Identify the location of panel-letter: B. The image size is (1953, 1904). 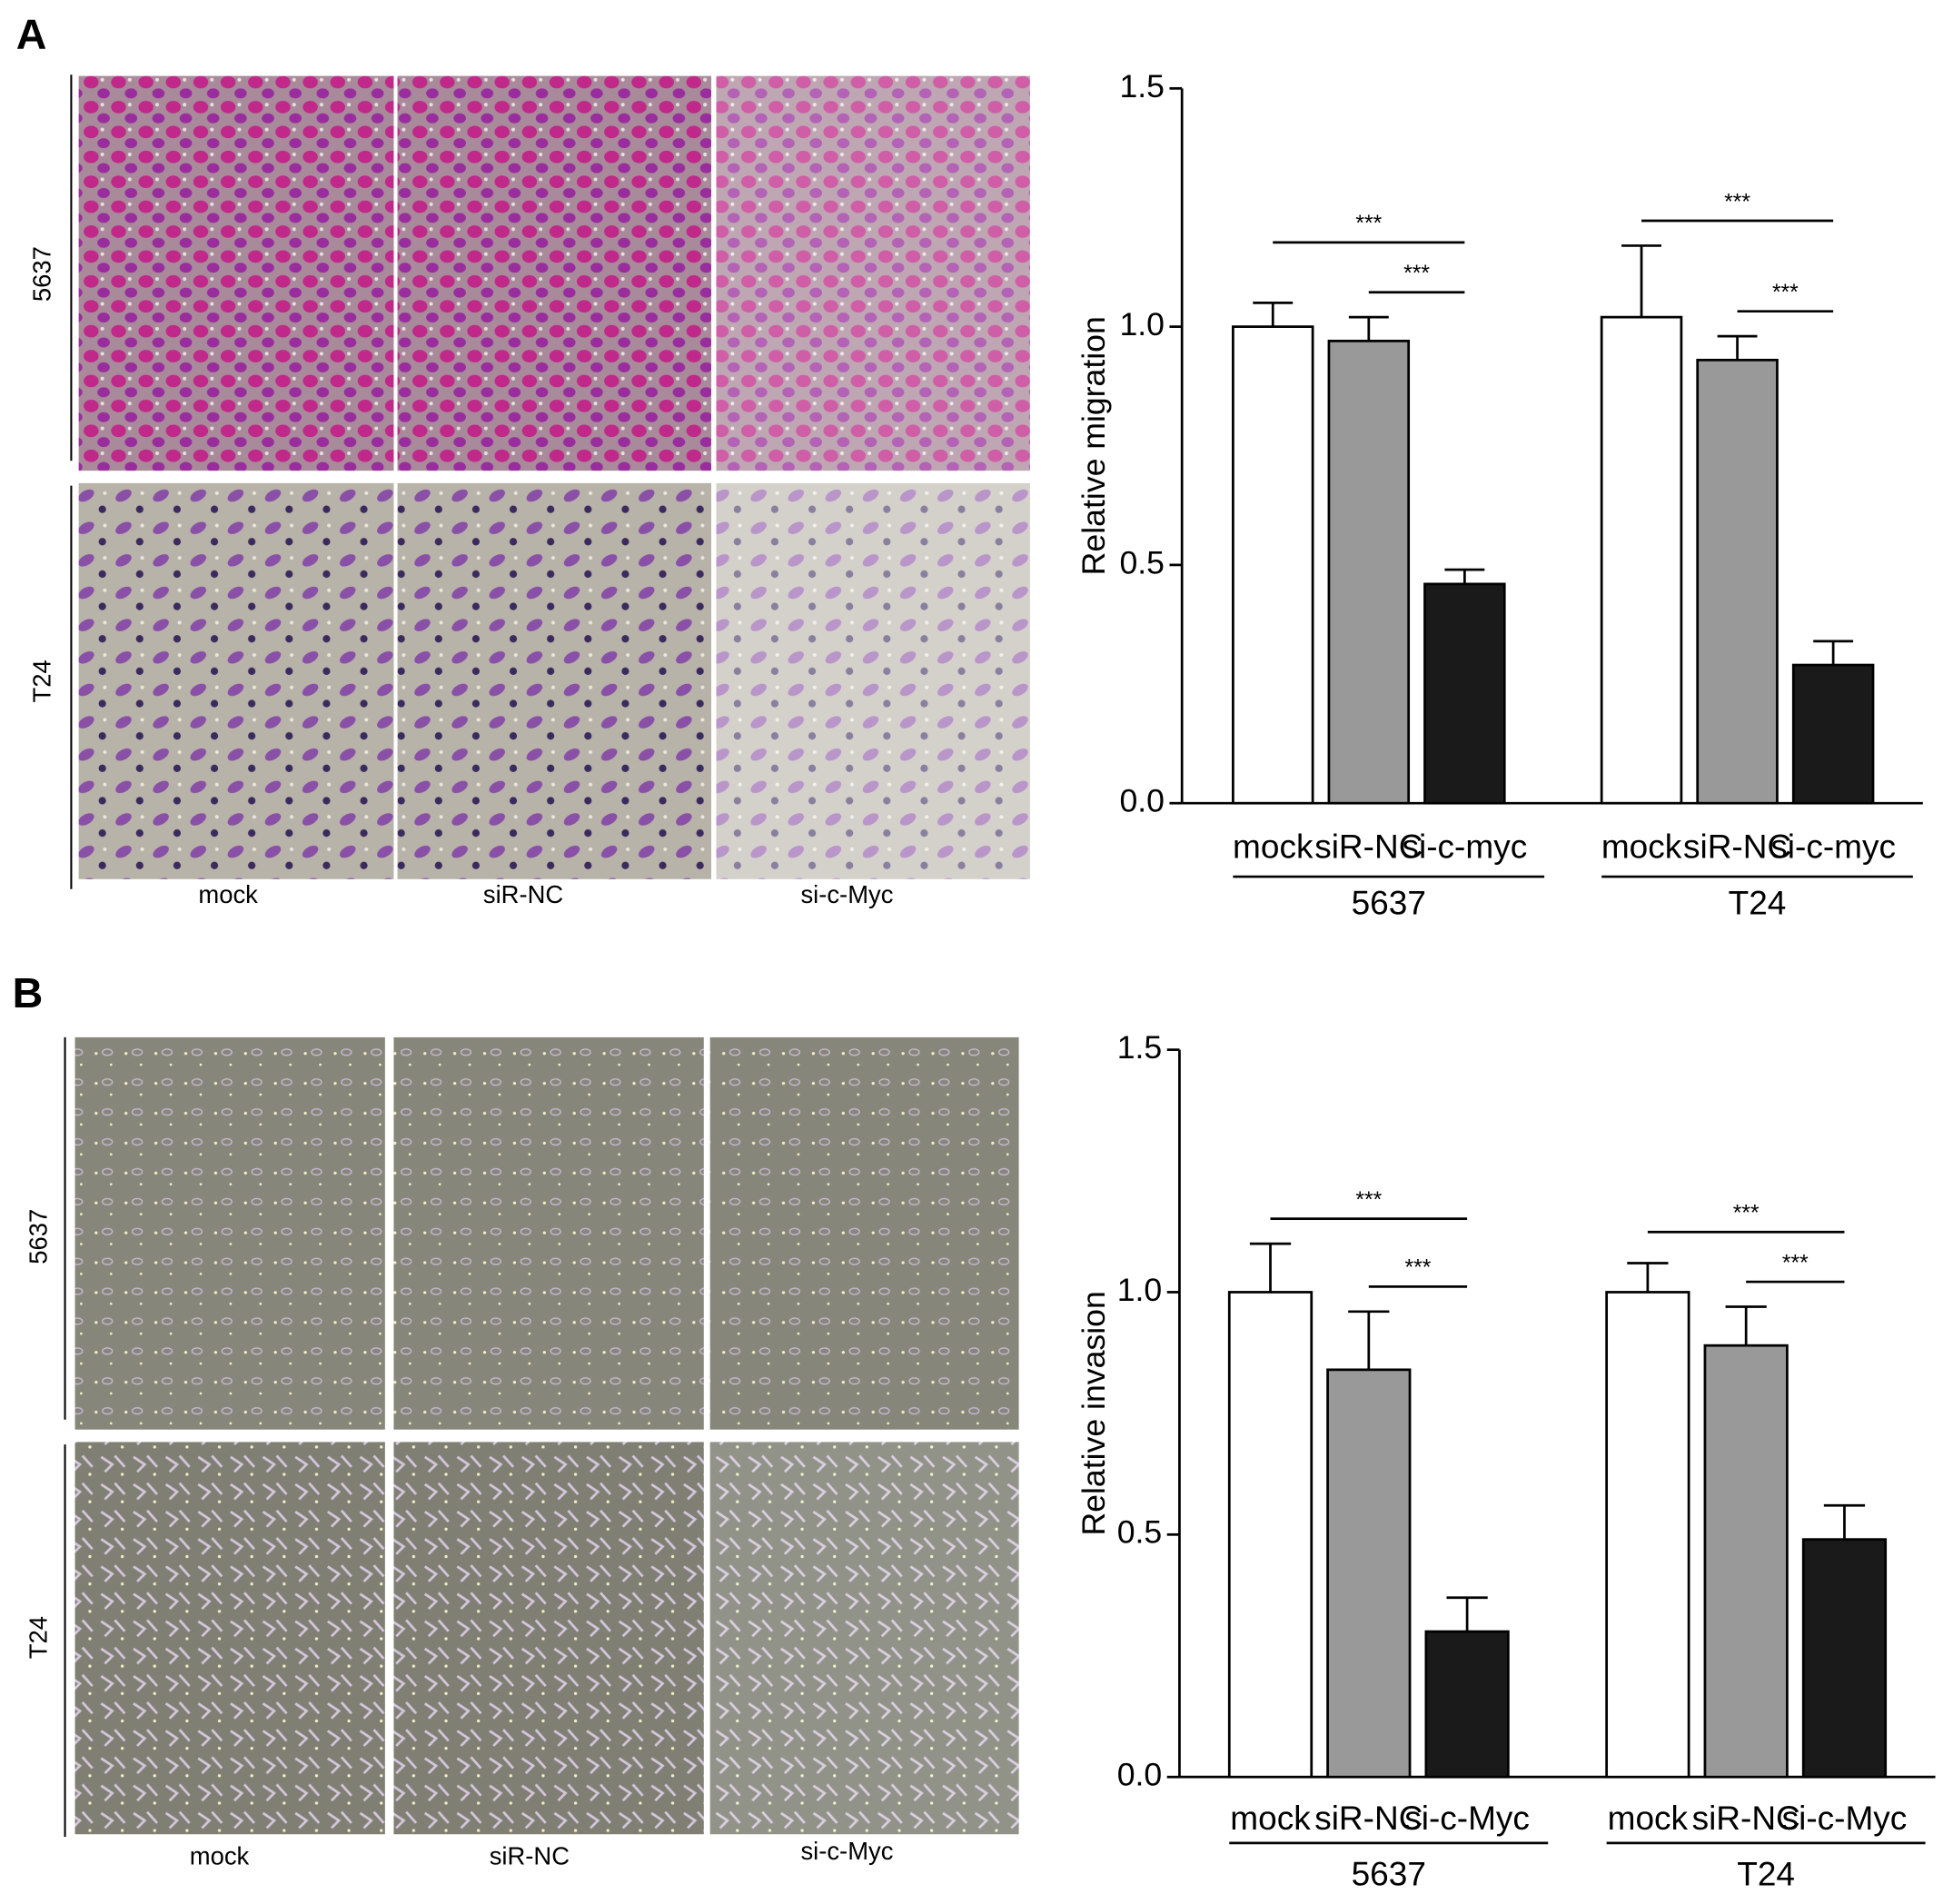
(28, 992).